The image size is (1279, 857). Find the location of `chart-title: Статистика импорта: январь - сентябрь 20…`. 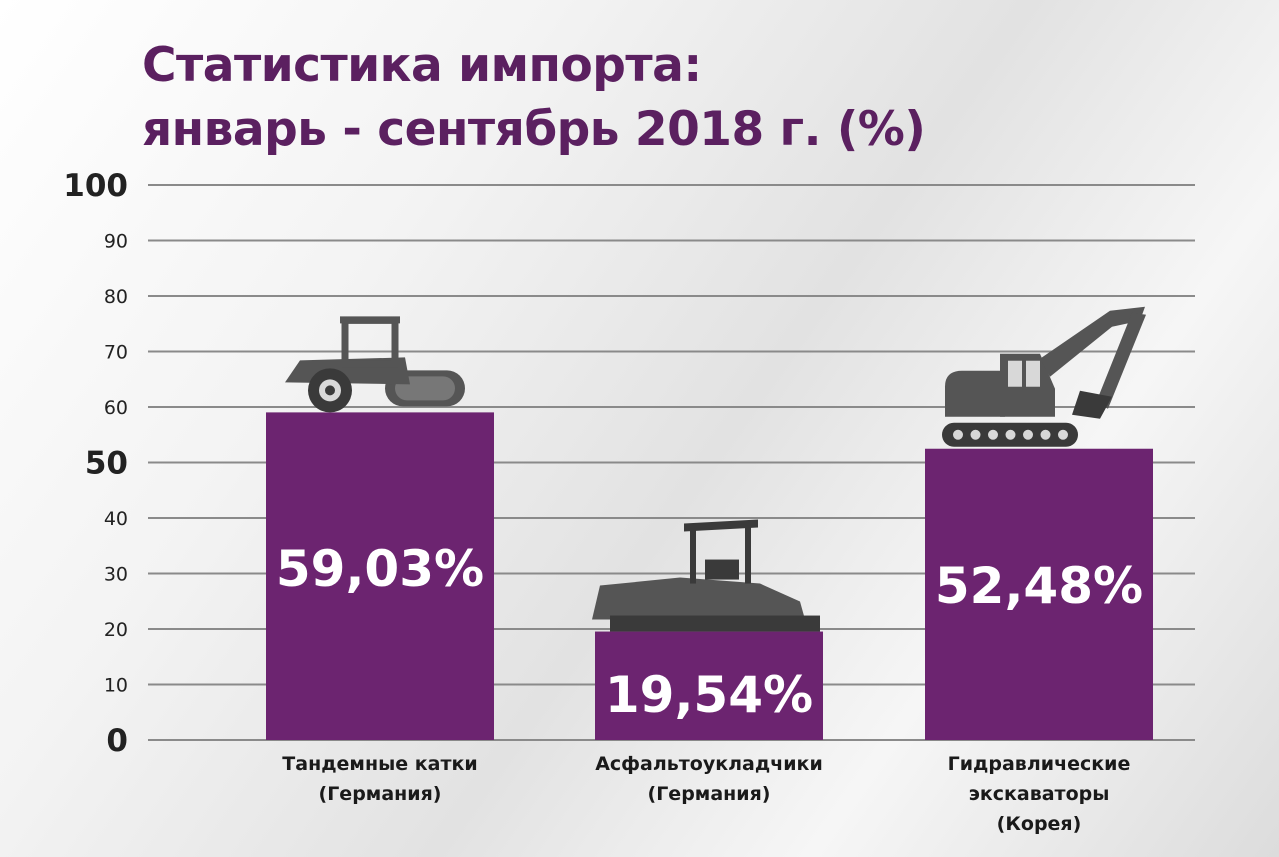

chart-title: Статистика импорта: январь - сентябрь 20… is located at coordinates (534, 98).